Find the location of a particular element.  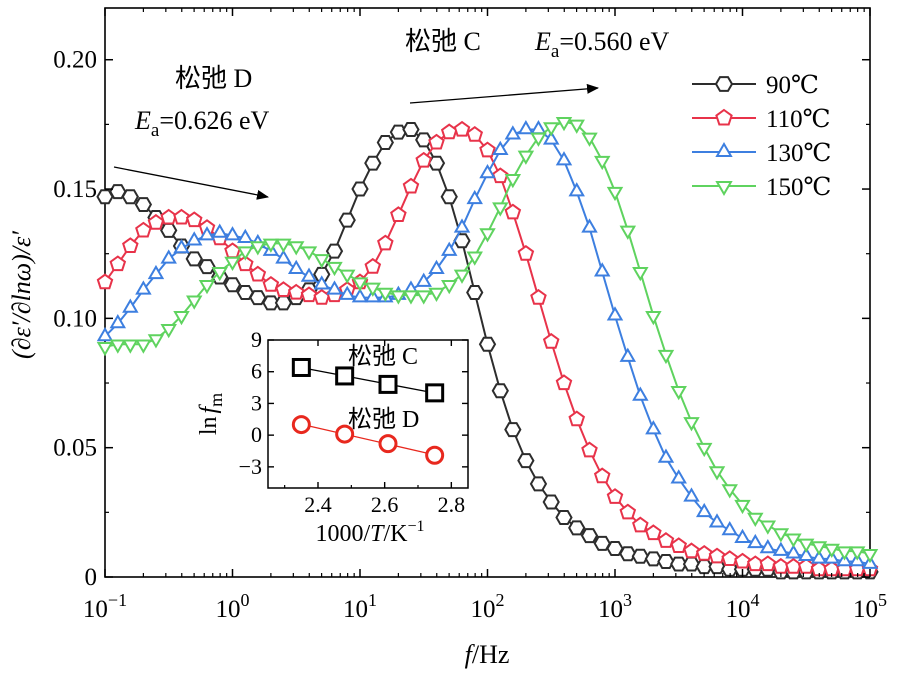

inset-tick-layer: 2.4 2.6 2.8 −3 0 3 6 9 is located at coordinates (353, 422).